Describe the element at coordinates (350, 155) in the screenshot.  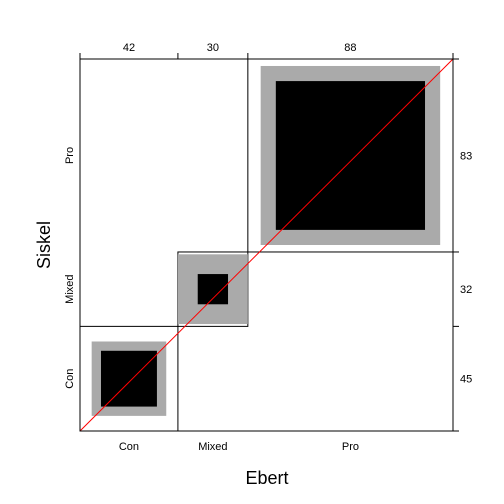
I see `exact-agreement-pro` at that location.